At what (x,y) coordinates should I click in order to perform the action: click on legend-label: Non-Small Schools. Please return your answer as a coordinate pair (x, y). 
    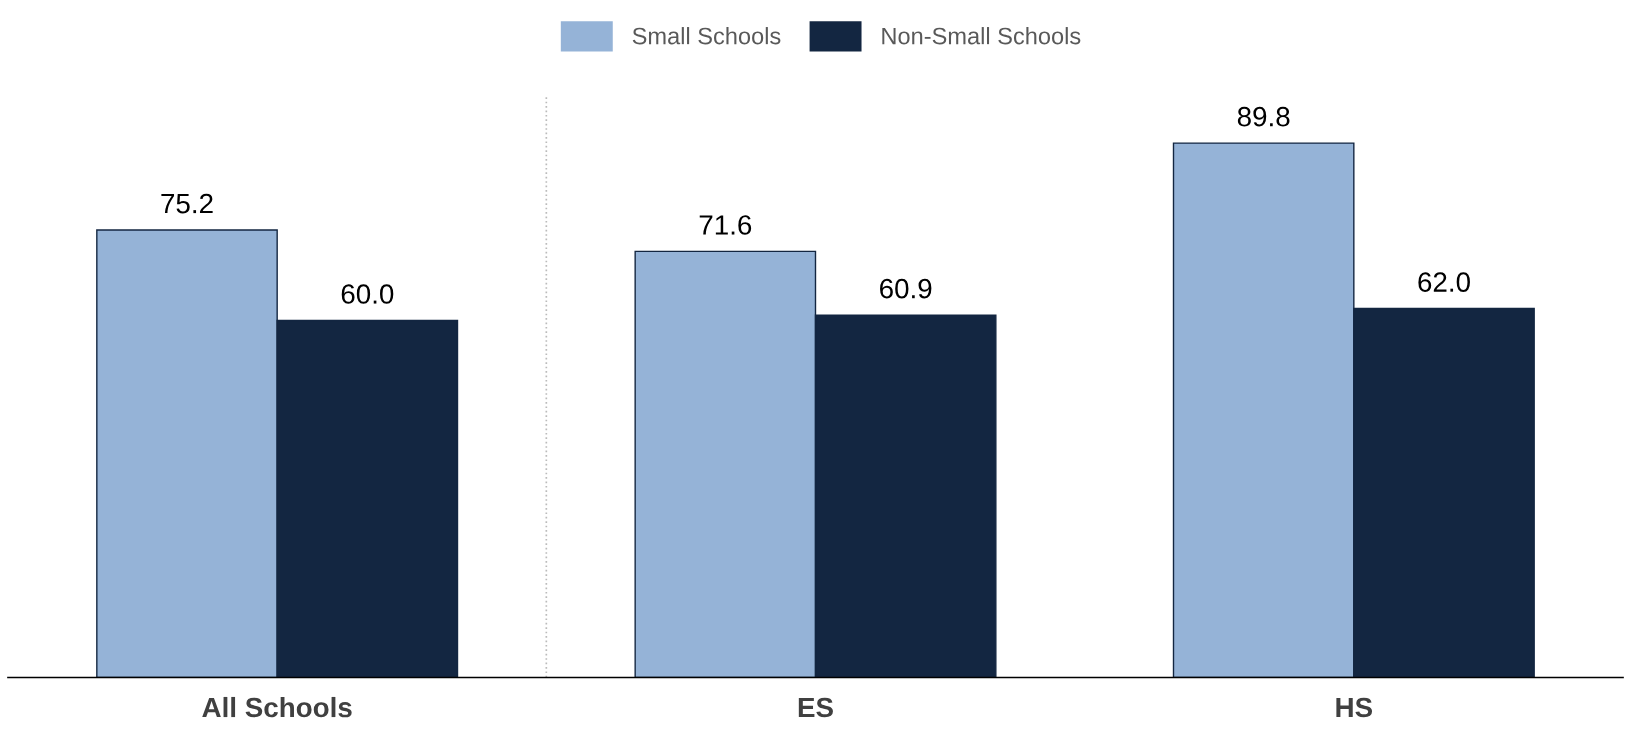
    Looking at the image, I should click on (981, 36).